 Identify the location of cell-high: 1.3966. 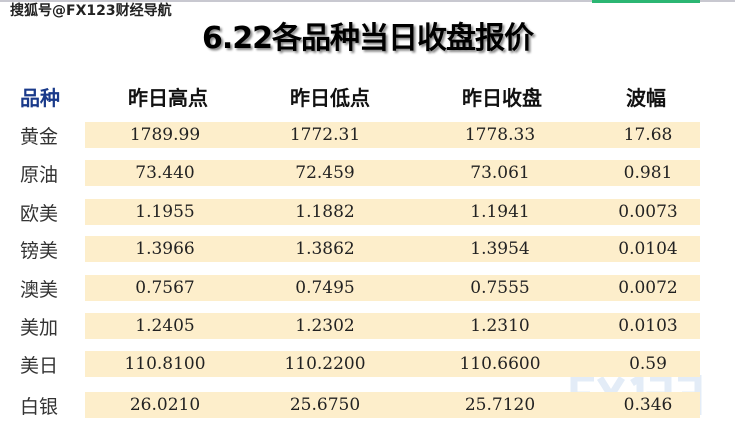
(165, 249).